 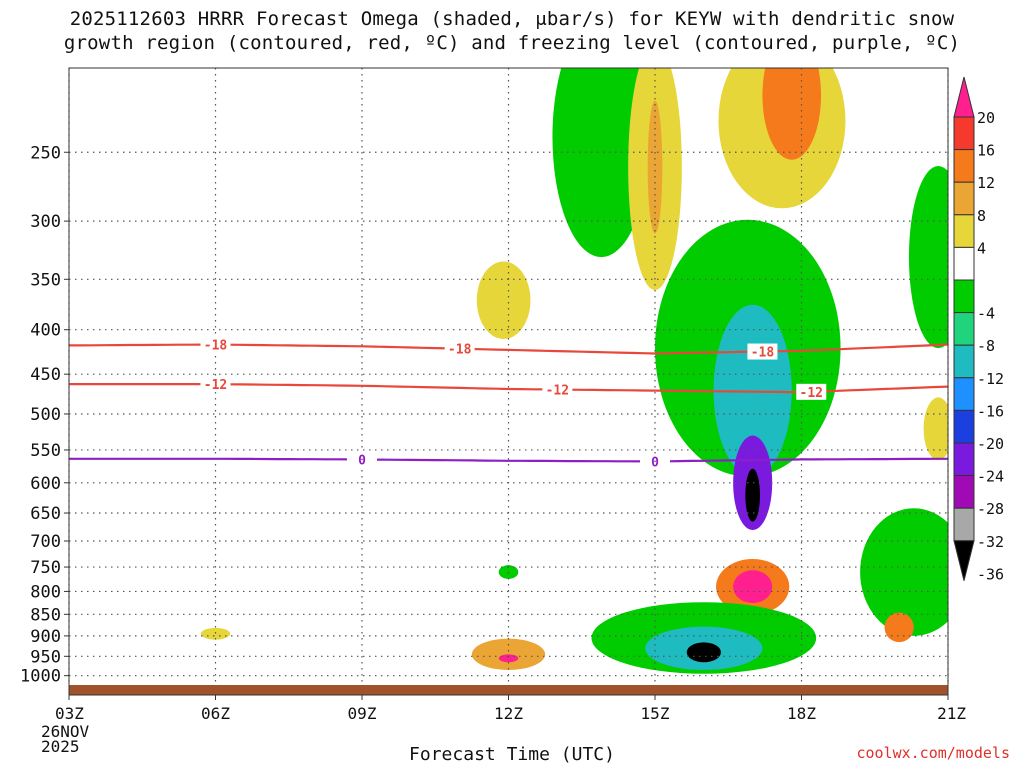 What do you see at coordinates (981, 248) in the screenshot?
I see `colorbar-label-4: 4` at bounding box center [981, 248].